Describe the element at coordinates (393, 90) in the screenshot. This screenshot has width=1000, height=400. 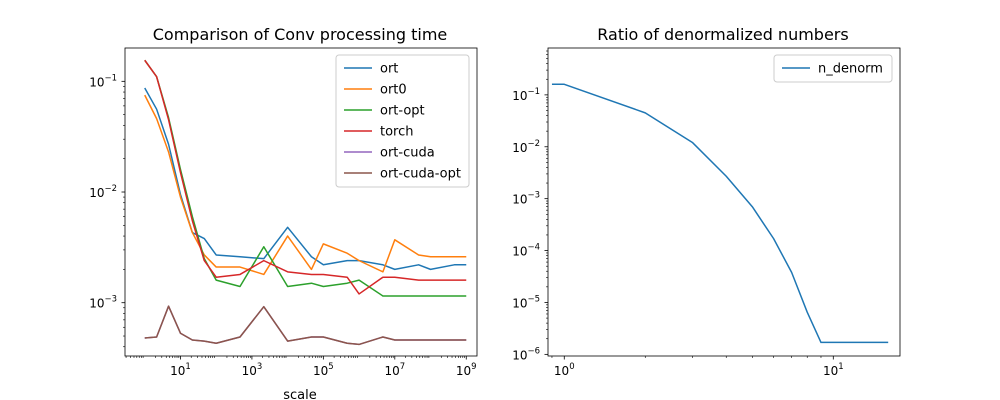
I see `legend-label: ort0` at that location.